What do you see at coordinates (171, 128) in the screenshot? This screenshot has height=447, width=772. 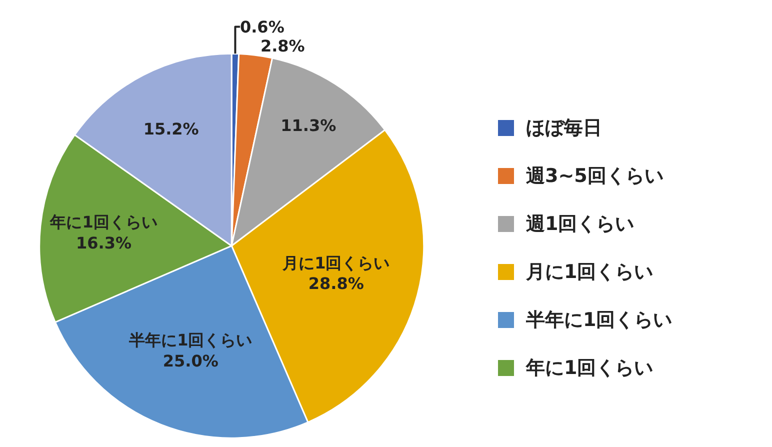 I see `data-label: 15.2%` at bounding box center [171, 128].